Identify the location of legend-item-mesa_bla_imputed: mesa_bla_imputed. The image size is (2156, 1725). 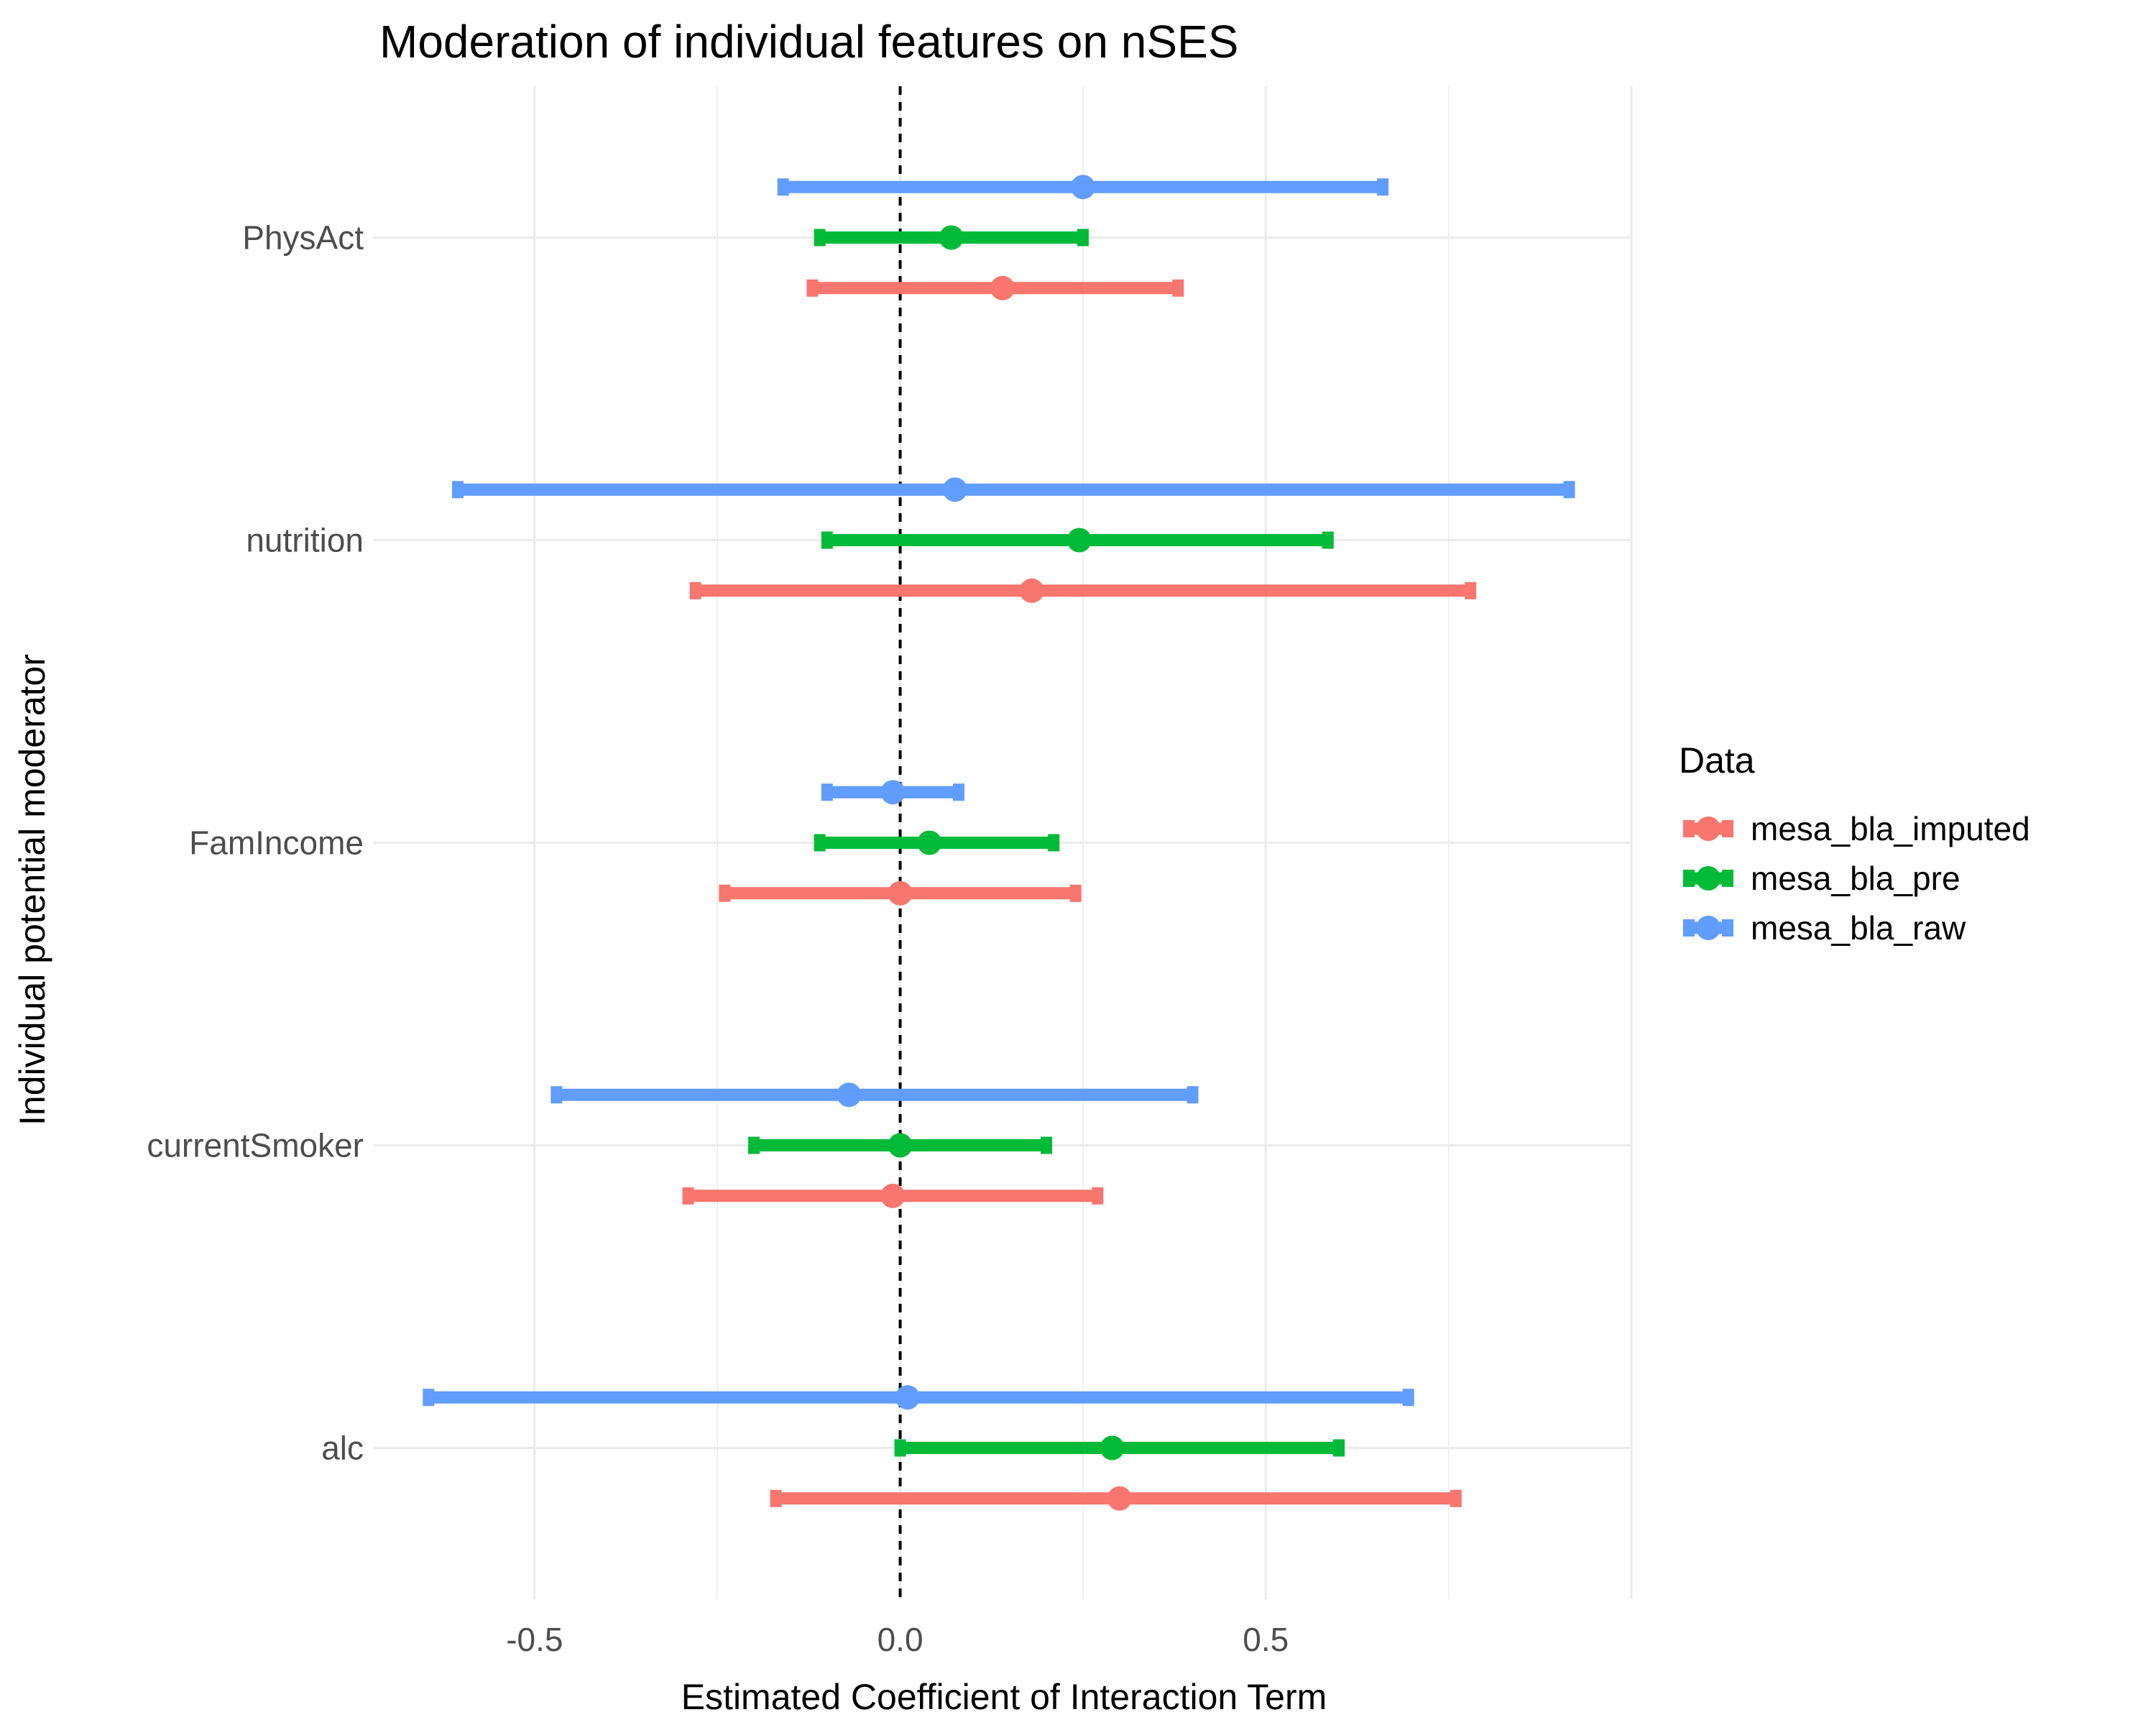
(1857, 828).